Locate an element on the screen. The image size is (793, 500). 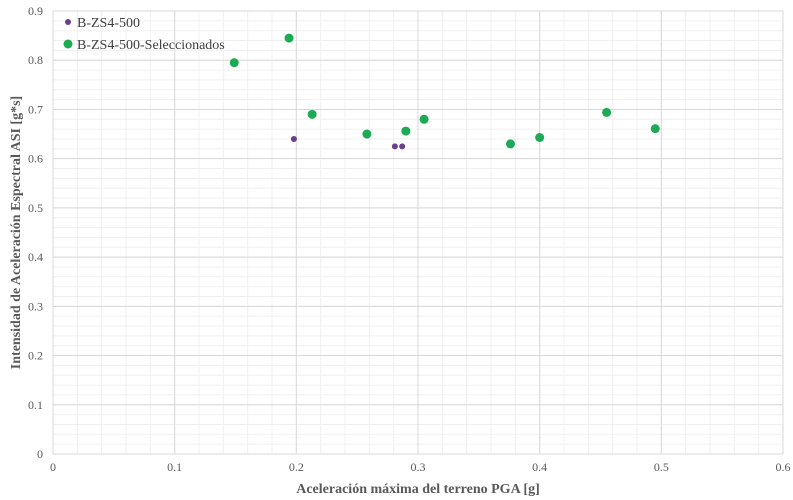
y-tick-label: 0.7 is located at coordinates (35, 109).